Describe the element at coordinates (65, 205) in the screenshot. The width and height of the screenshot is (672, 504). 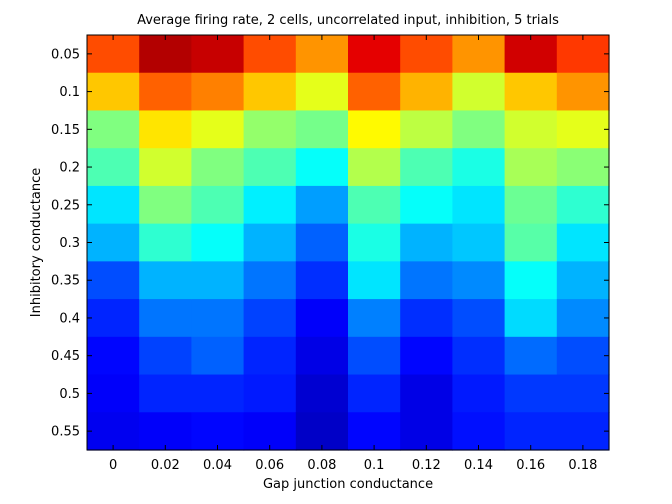
I see `y-tick-label: 0.25` at that location.